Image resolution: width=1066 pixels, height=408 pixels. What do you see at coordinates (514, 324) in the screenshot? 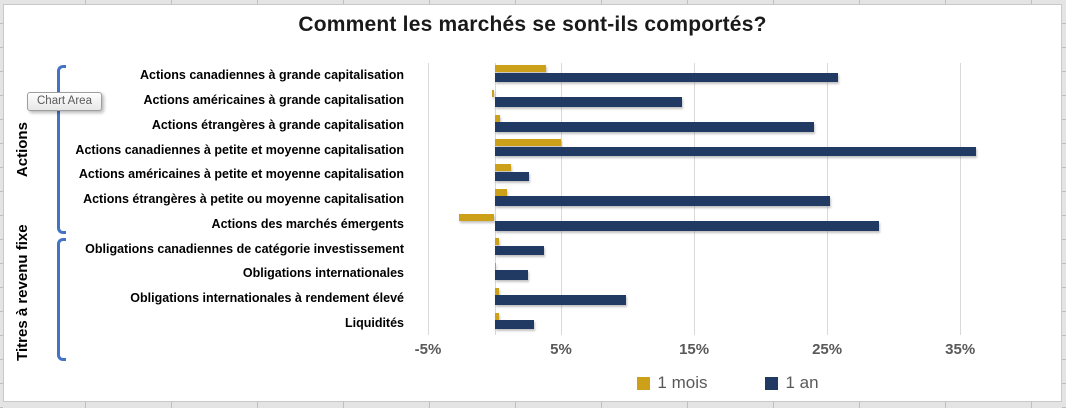
I see `bar-1-an-row11` at bounding box center [514, 324].